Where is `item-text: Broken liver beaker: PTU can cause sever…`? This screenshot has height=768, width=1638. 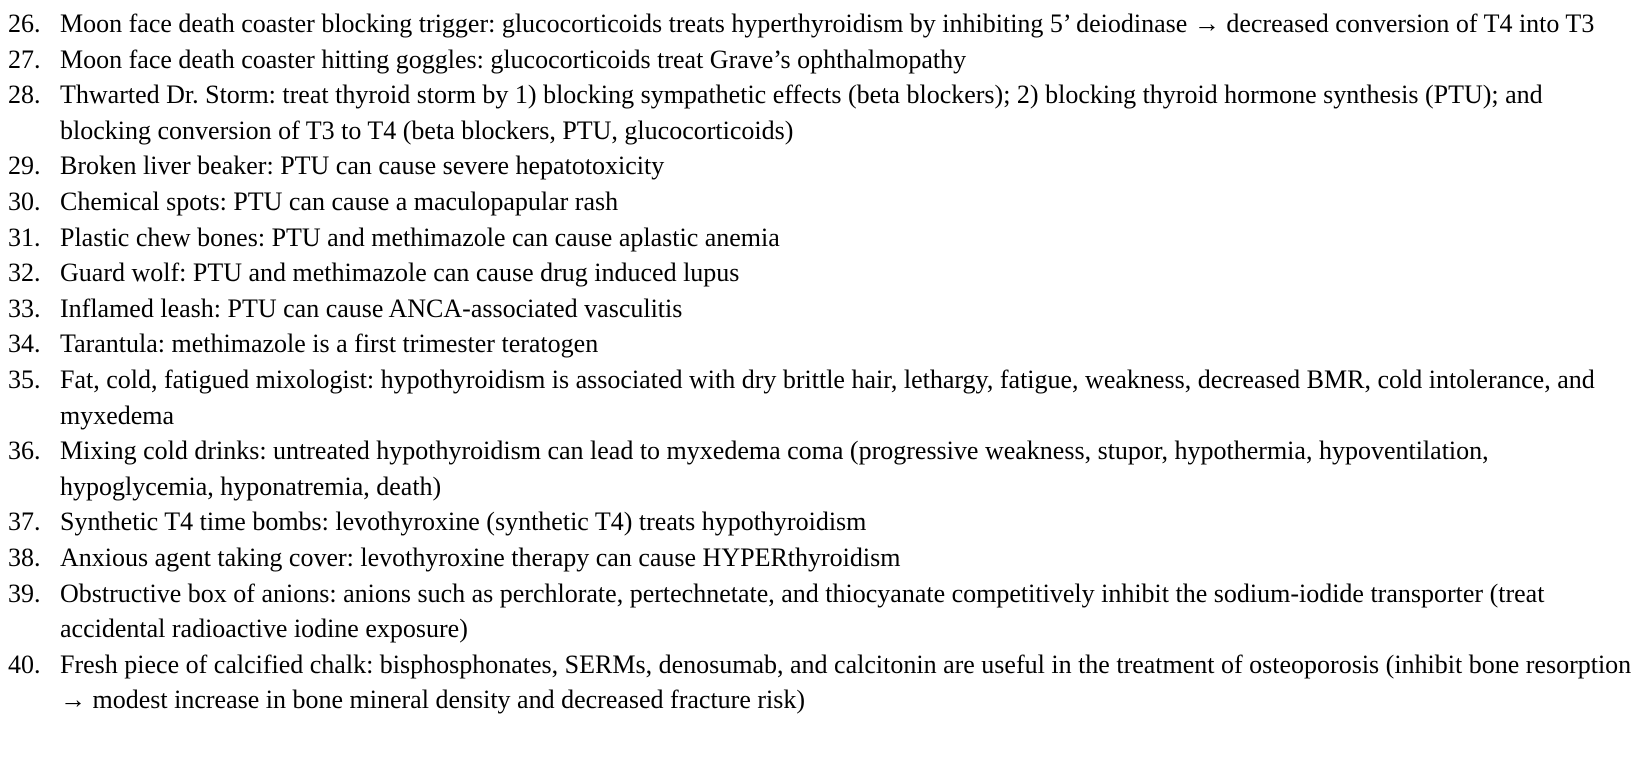
item-text: Broken liver beaker: PTU can cause sever… is located at coordinates (362, 166).